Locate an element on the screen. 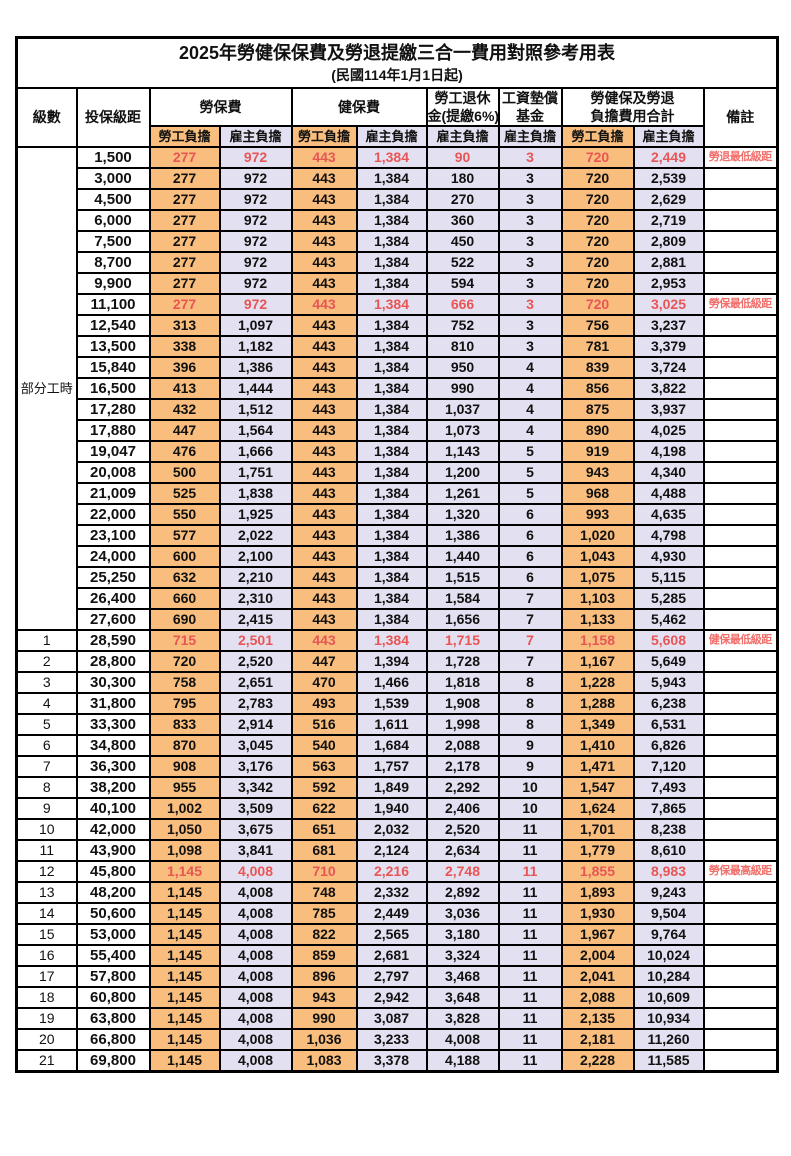 The height and width of the screenshot is (1156, 791). table-row: 4,500 277 972 443 1,384 270 3 720 2,629 is located at coordinates (398, 199).